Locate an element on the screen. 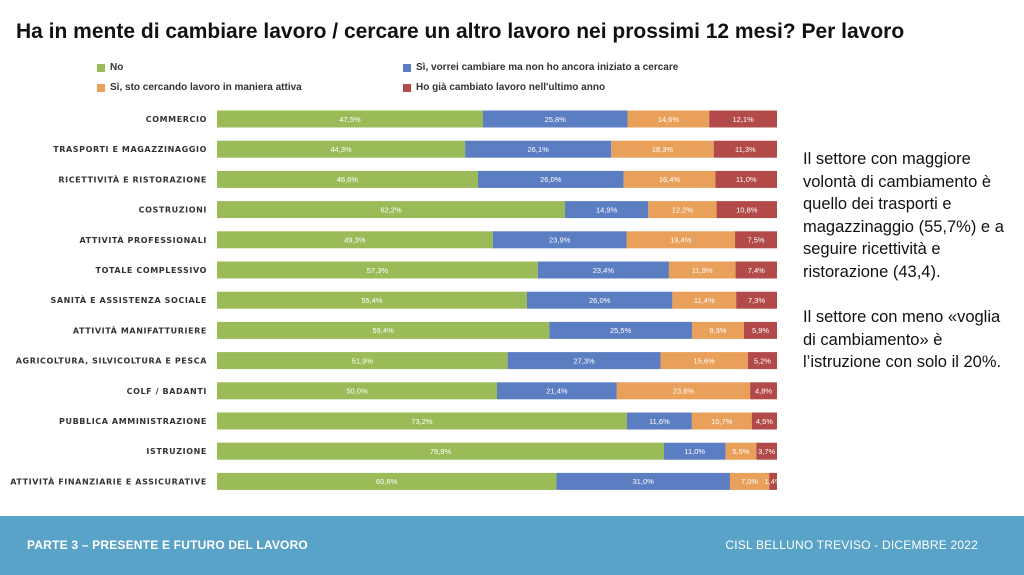  category-label: TRASPORTI E MAGAZZINAGGIO is located at coordinates (130, 149).